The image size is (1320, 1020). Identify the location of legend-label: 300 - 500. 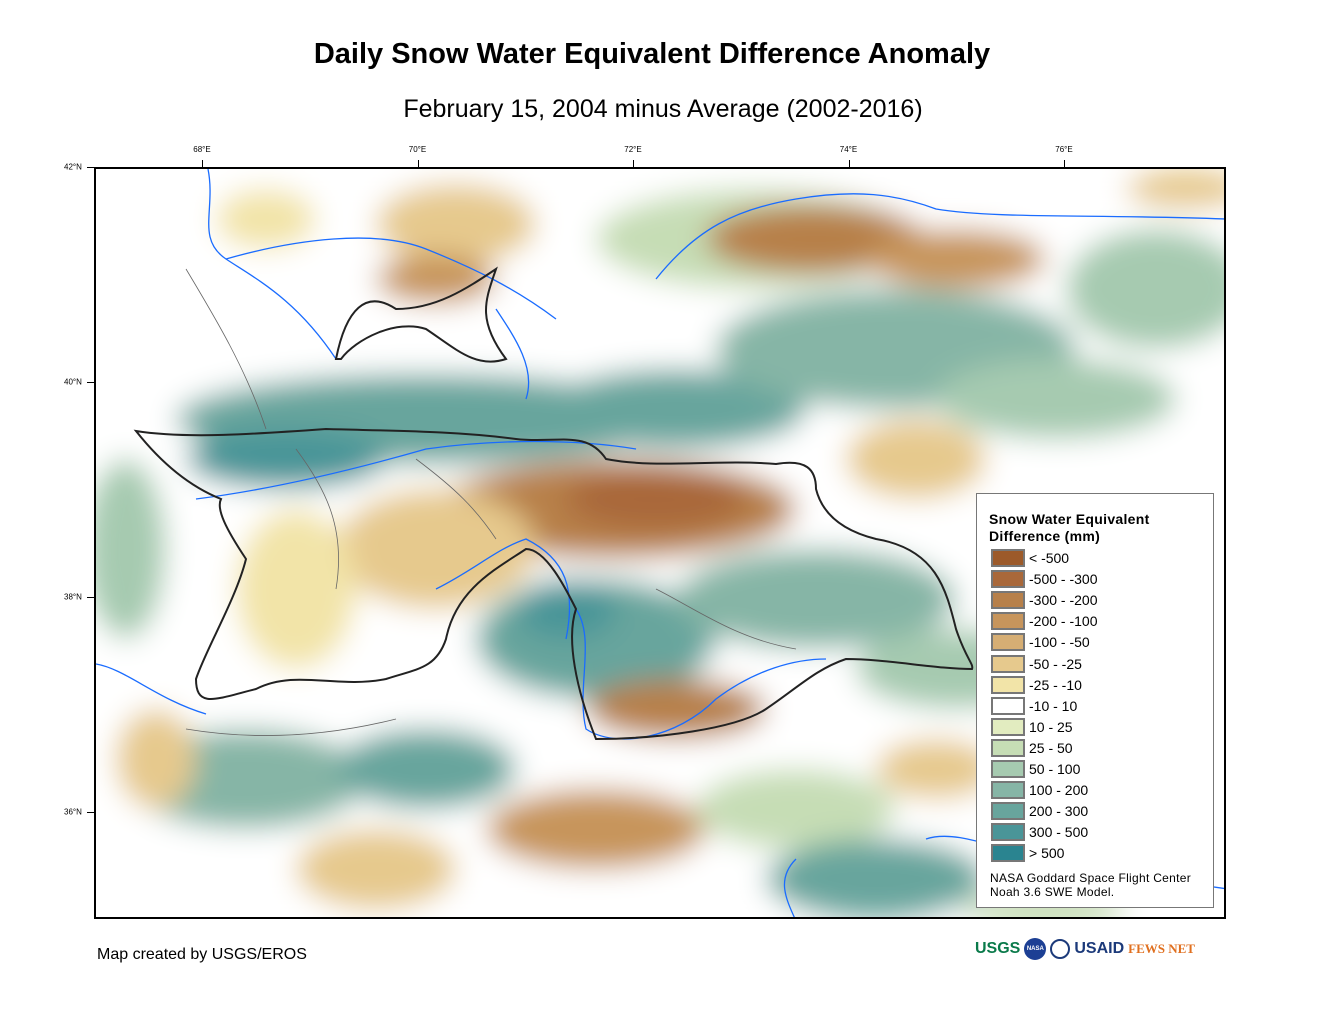
(1059, 832).